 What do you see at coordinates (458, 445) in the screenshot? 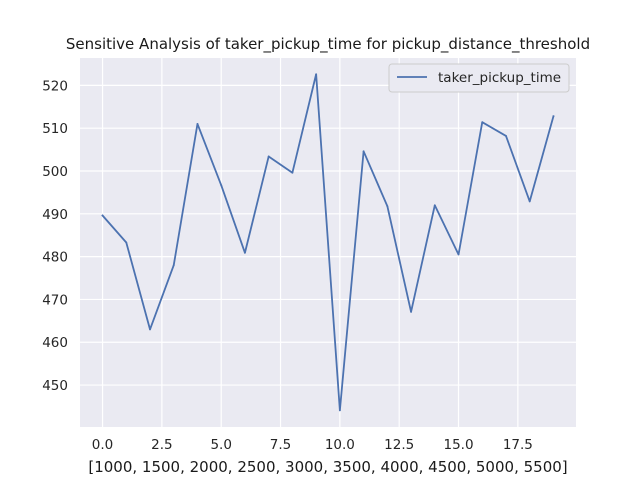
I see `x-tick-label: 15.0` at bounding box center [458, 445].